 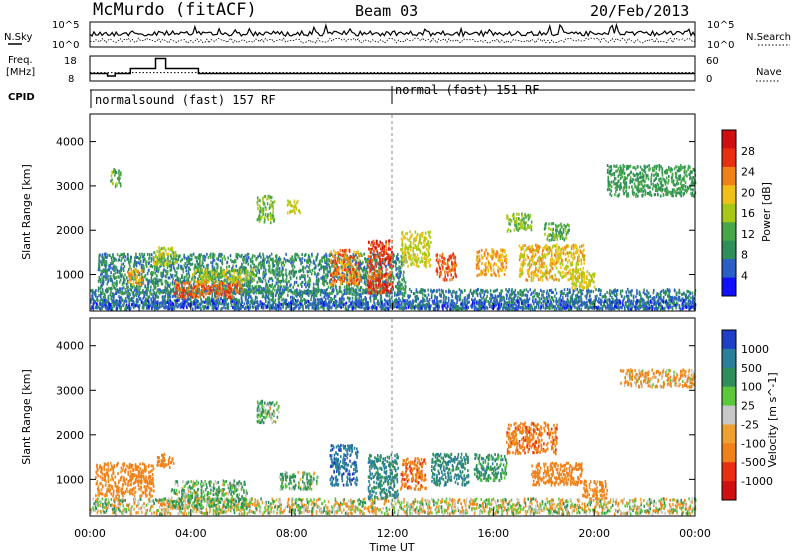 What do you see at coordinates (365, 293) in the screenshot?
I see `power-cell-2065` at bounding box center [365, 293].